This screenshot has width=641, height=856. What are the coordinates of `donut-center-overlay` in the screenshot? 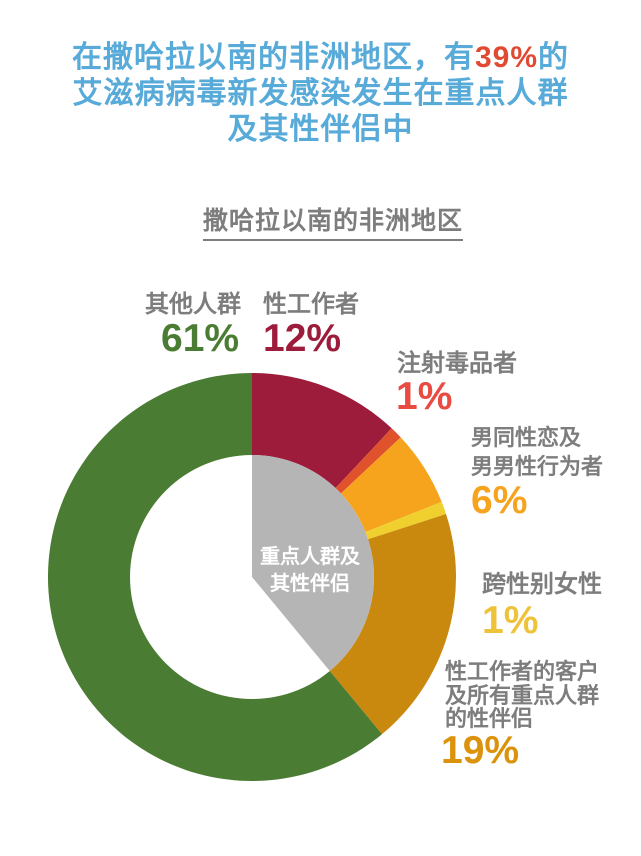 It's located at (313, 563).